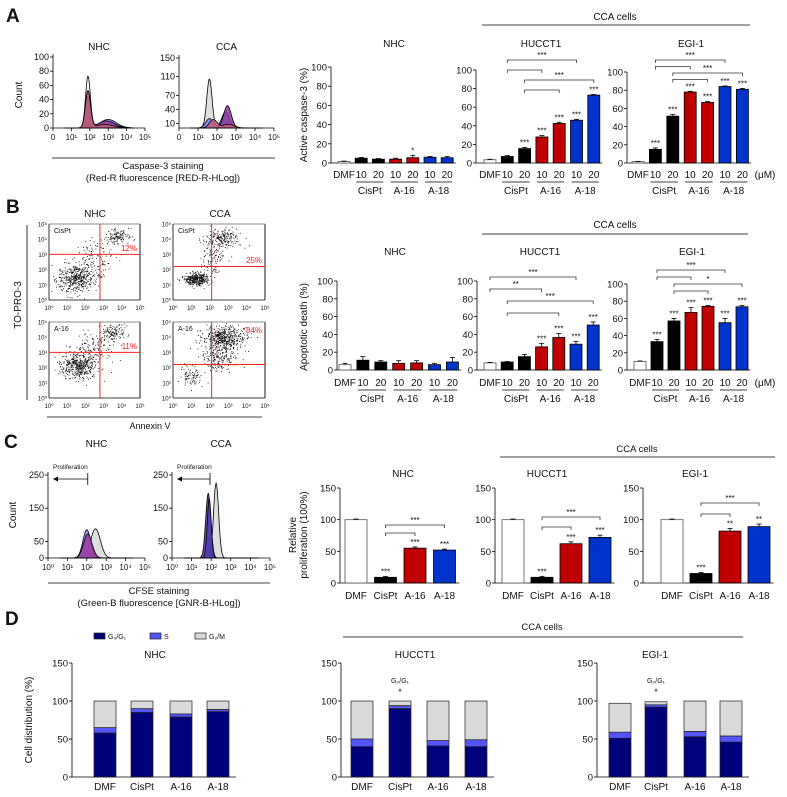 The image size is (787, 797). What do you see at coordinates (412, 150) in the screenshot?
I see `significance-stars: *` at bounding box center [412, 150].